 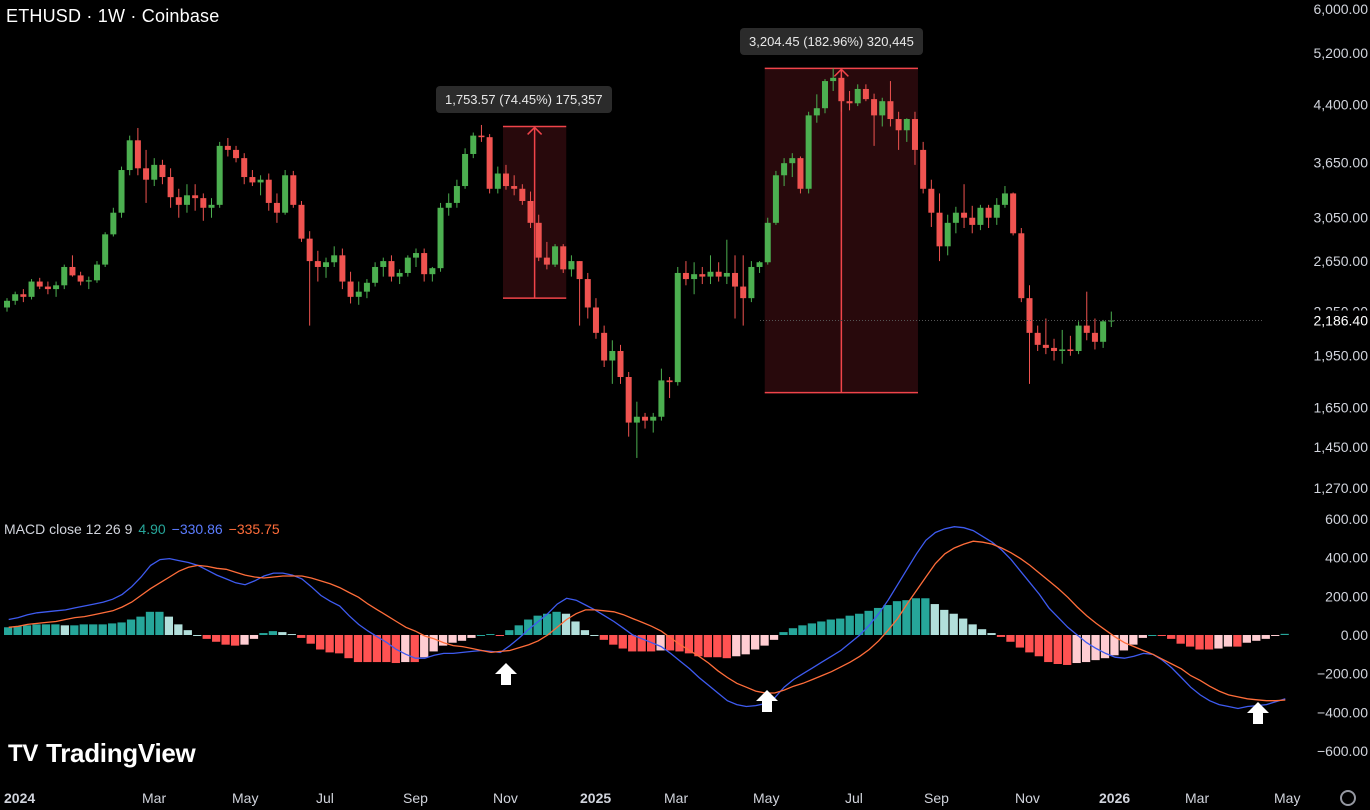 What do you see at coordinates (145, 529) in the screenshot?
I see `macd-legend: MACD close 12 26 9 4.90 −330.86 −335.75` at bounding box center [145, 529].